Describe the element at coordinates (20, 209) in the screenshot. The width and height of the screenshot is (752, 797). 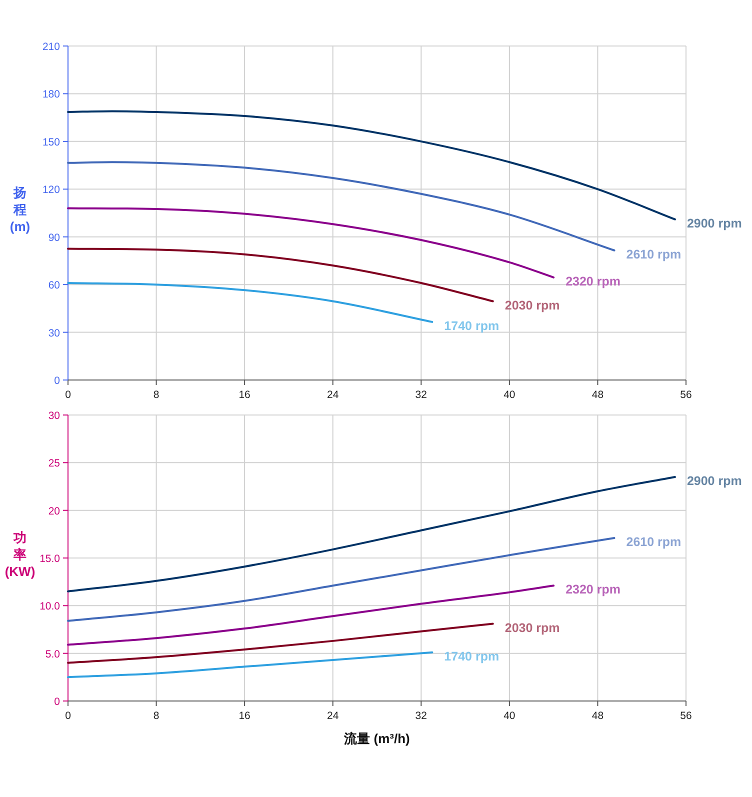
I see `y-axis-title: 扬程 (m)` at that location.